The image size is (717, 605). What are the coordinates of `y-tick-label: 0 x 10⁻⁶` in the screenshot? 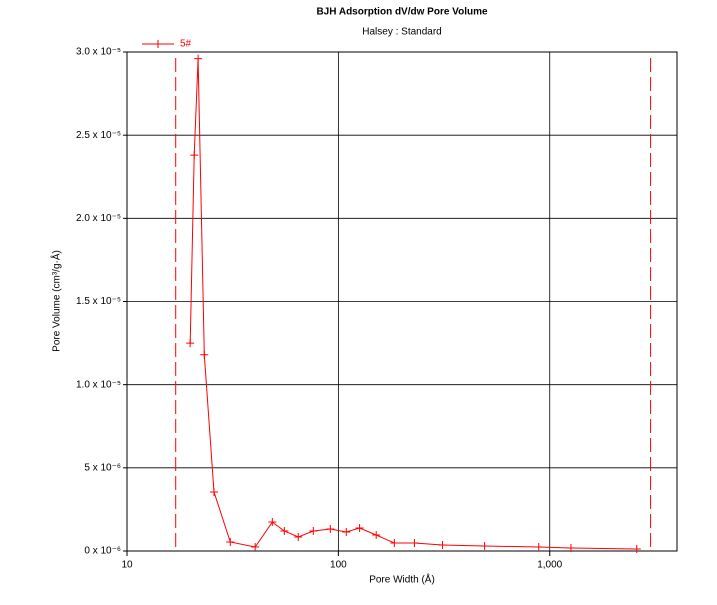 It's located at (102, 551).